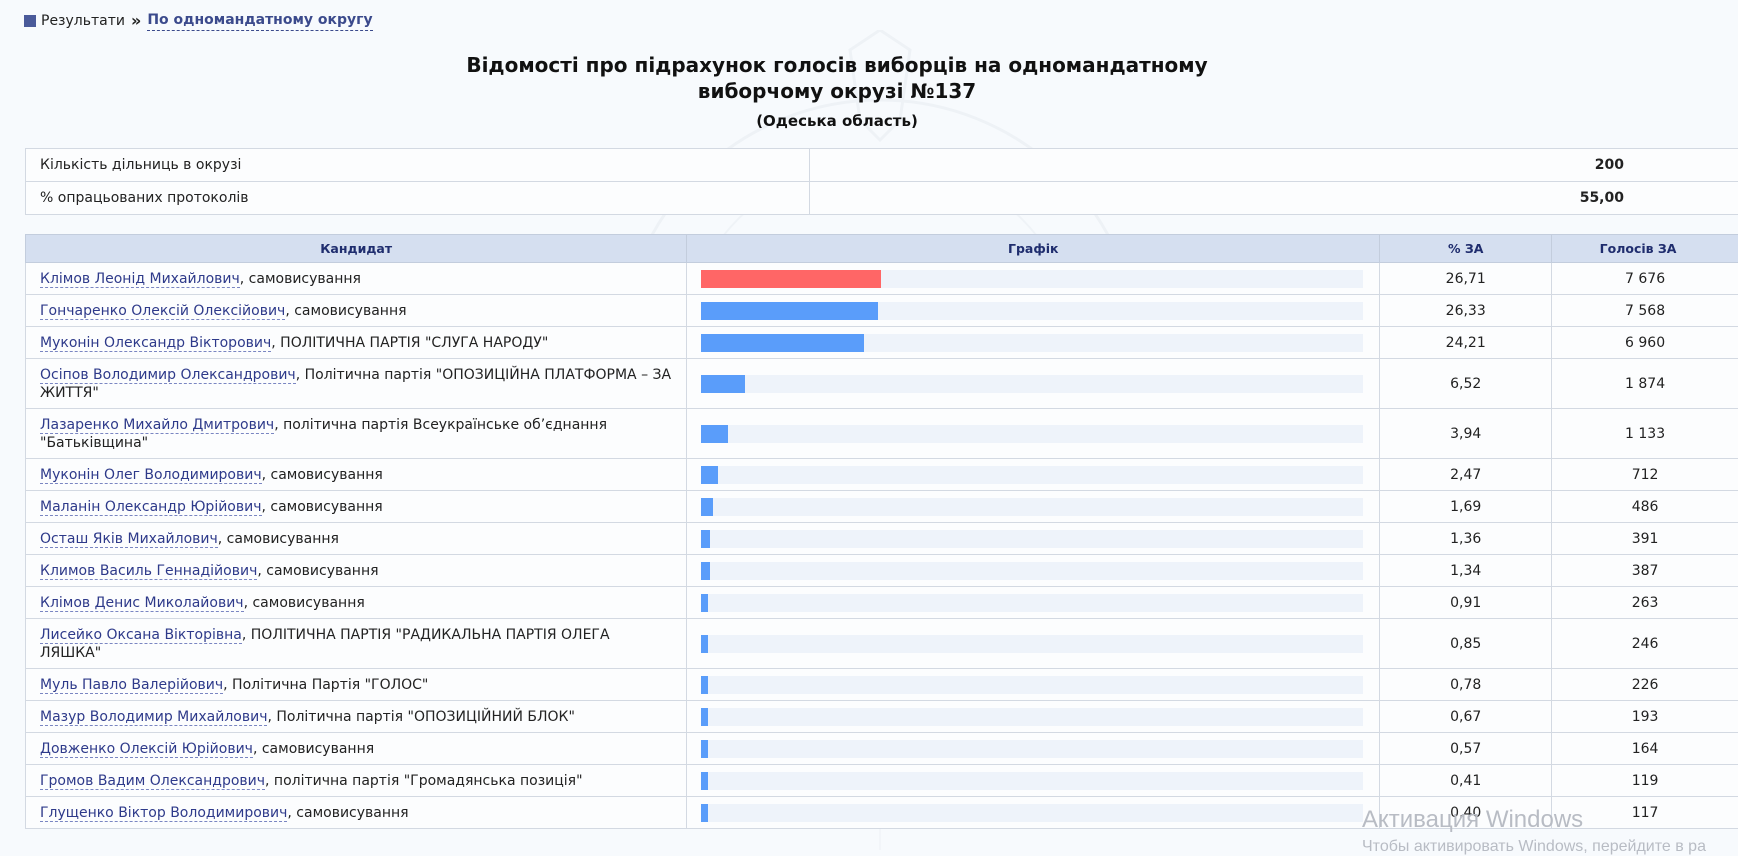  I want to click on candidate-name-link: Мазур Володимир Михайлович, so click(153, 717).